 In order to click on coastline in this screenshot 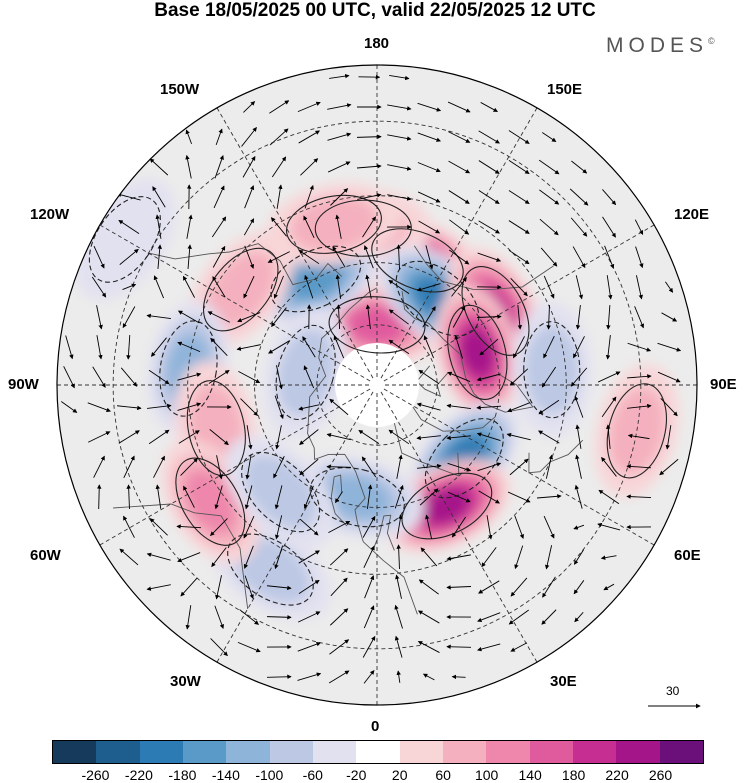, I will do `click(339, 500)`.